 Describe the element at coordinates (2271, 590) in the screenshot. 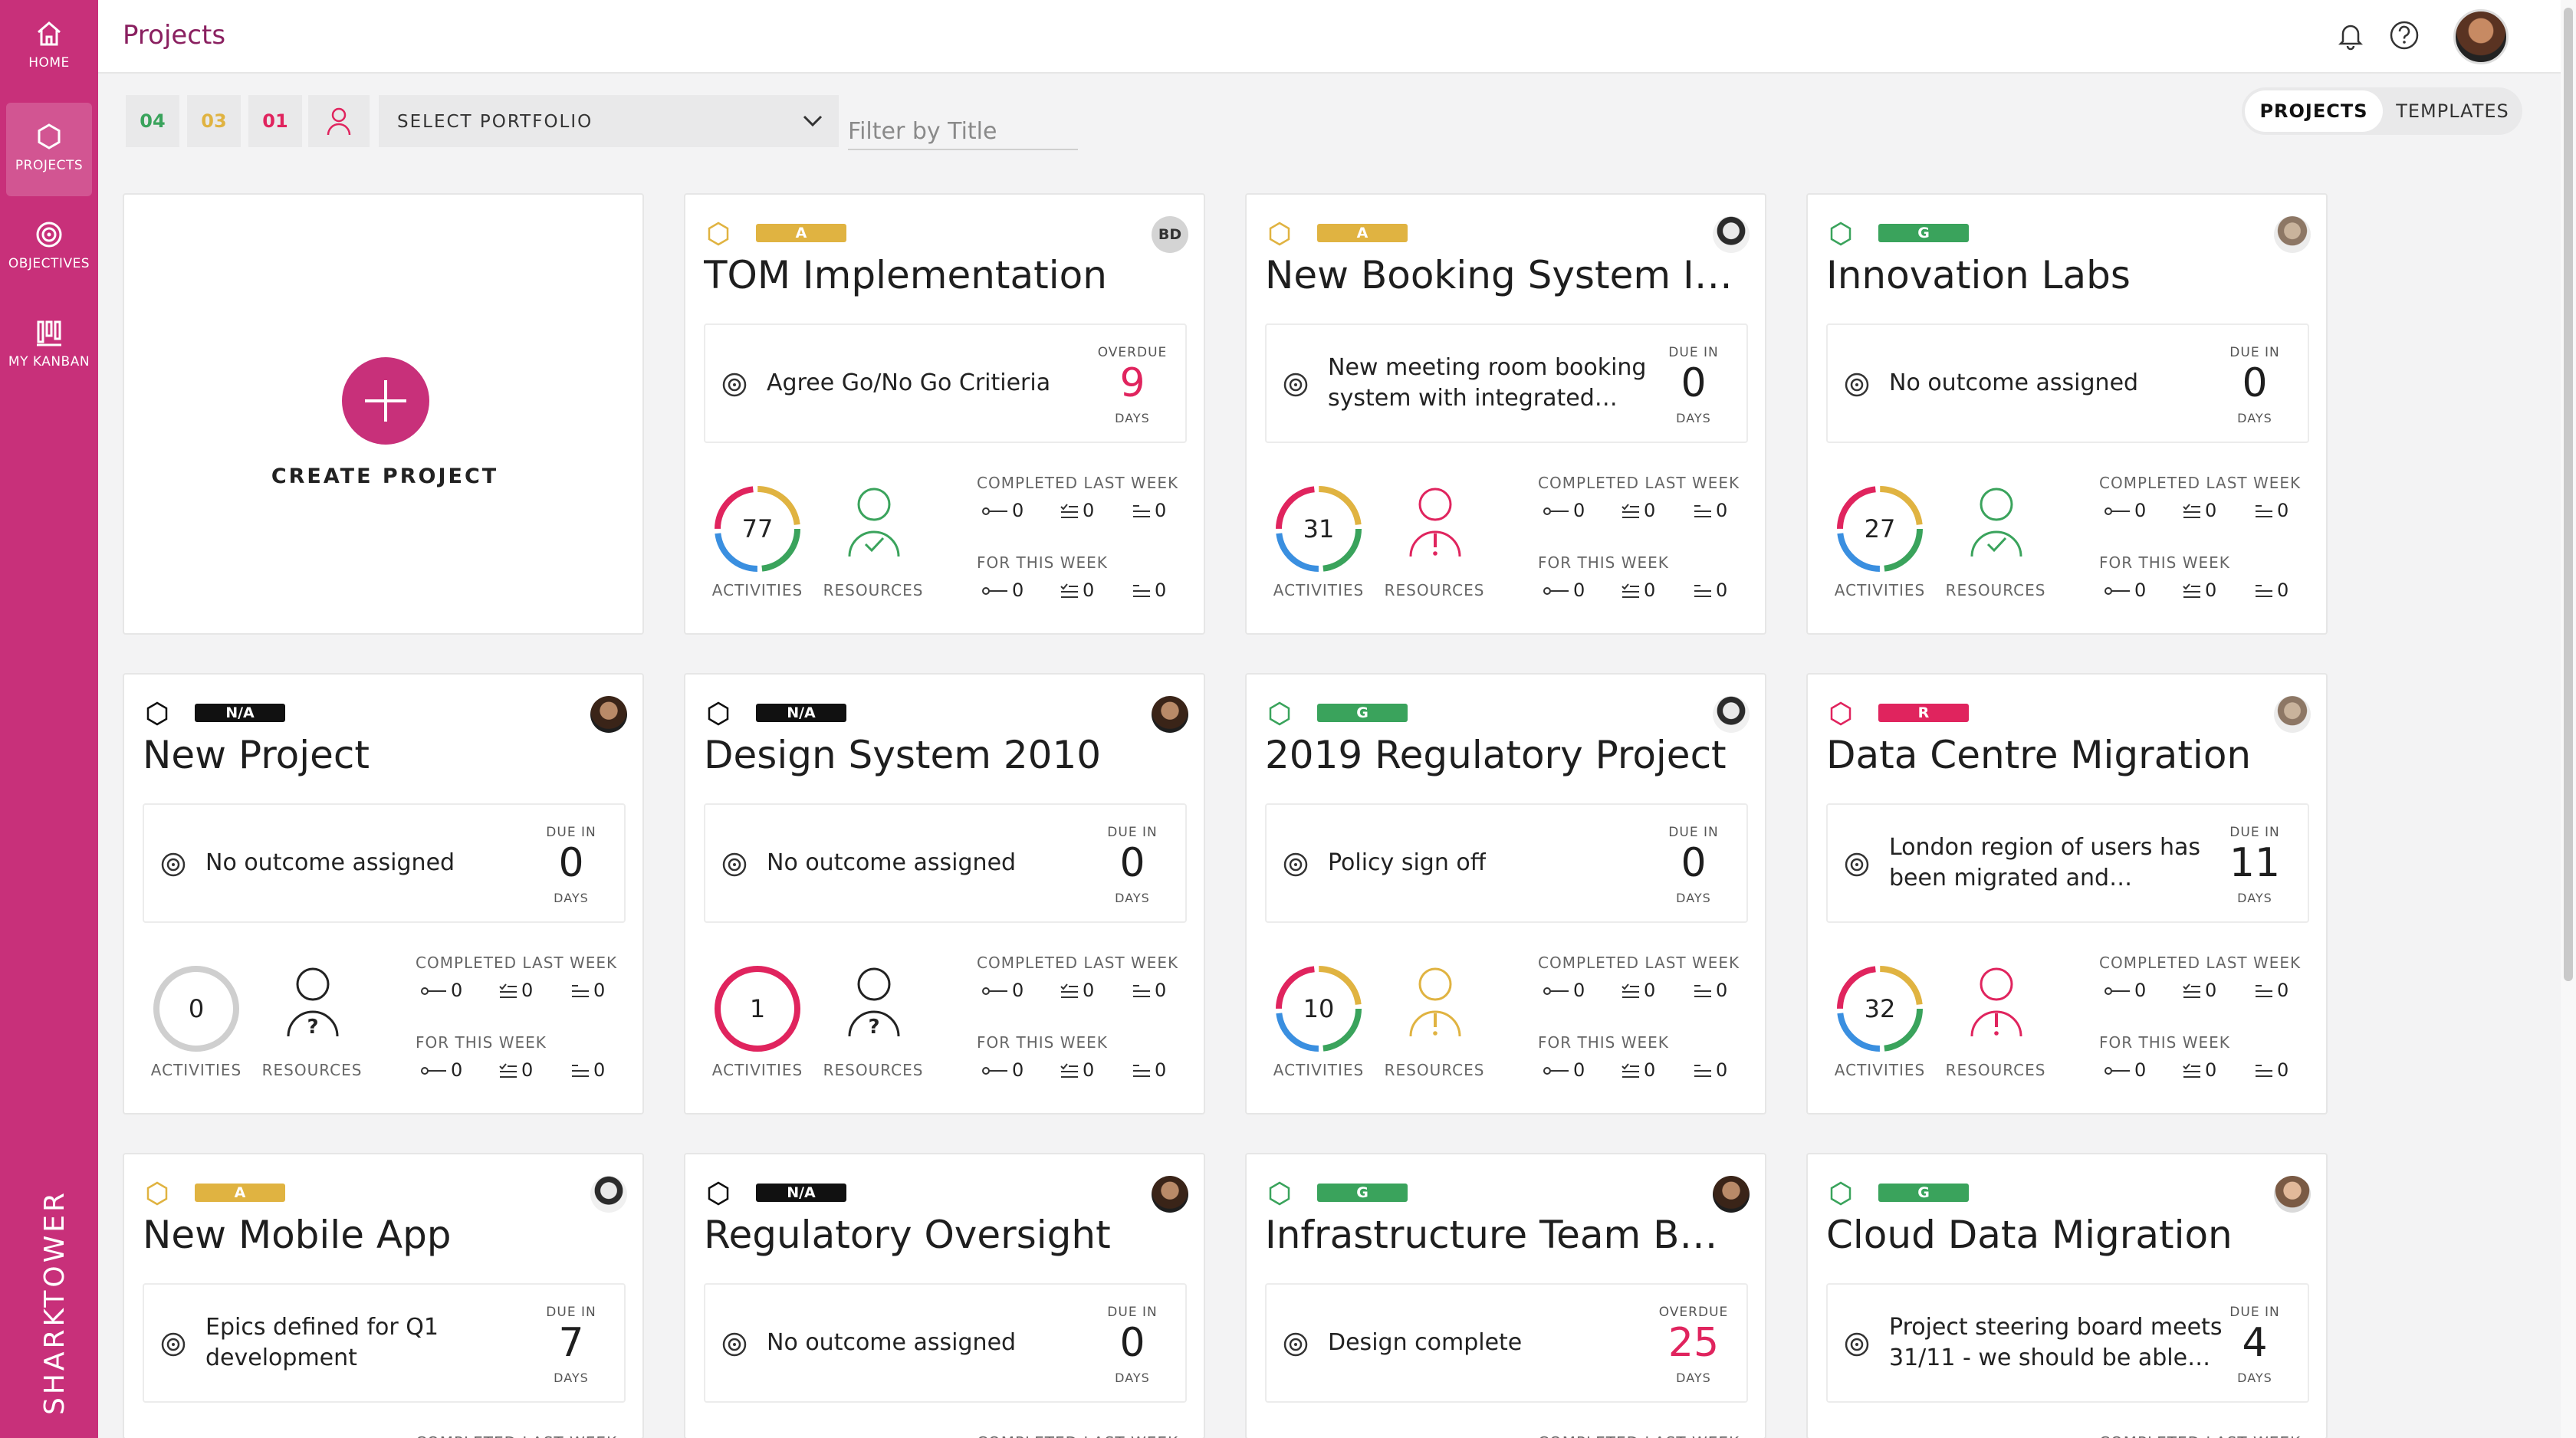

I see `this-week-stat: 0` at that location.